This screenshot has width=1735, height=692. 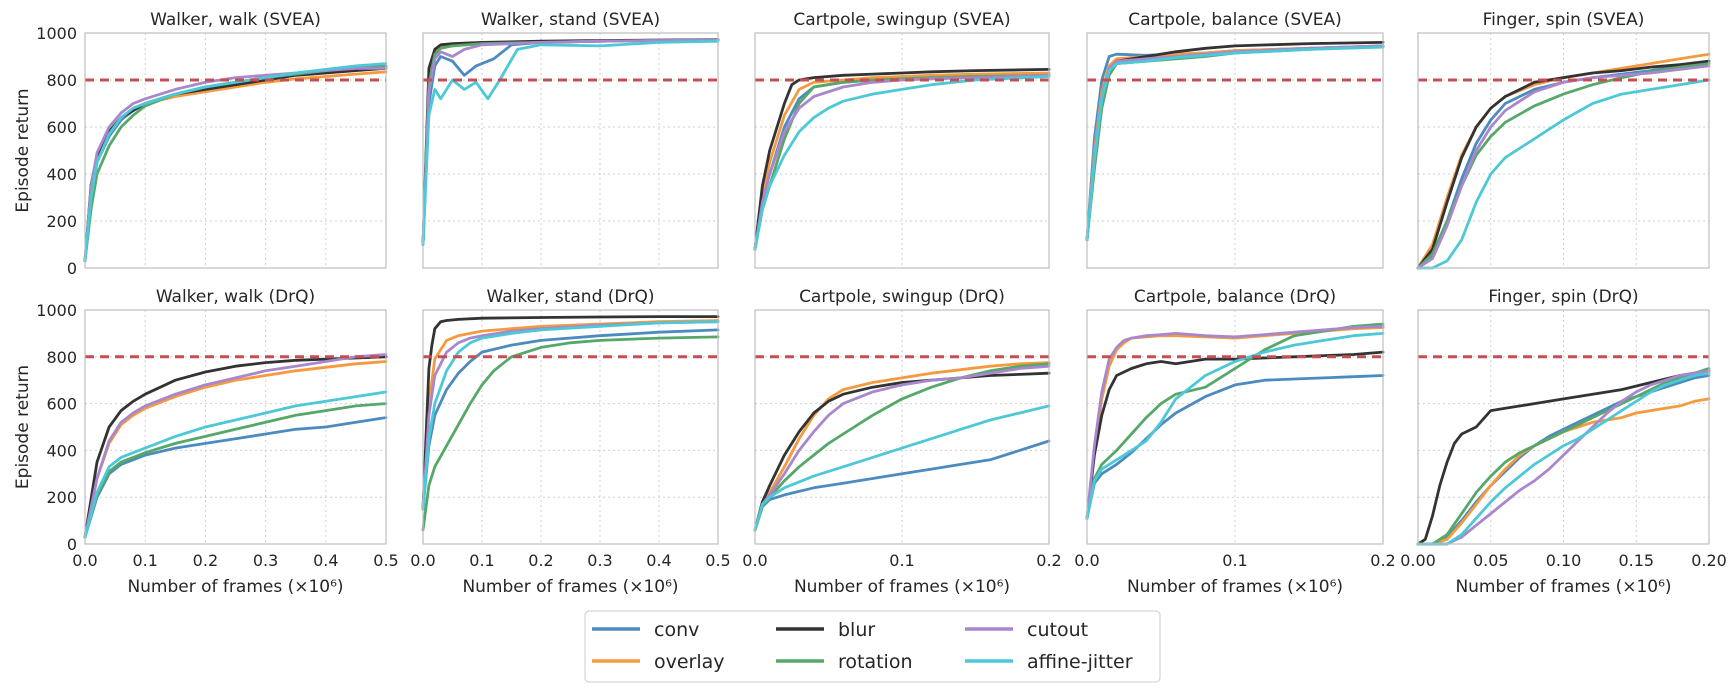 I want to click on panel-title: Walker, stand (SVEA), so click(x=570, y=20).